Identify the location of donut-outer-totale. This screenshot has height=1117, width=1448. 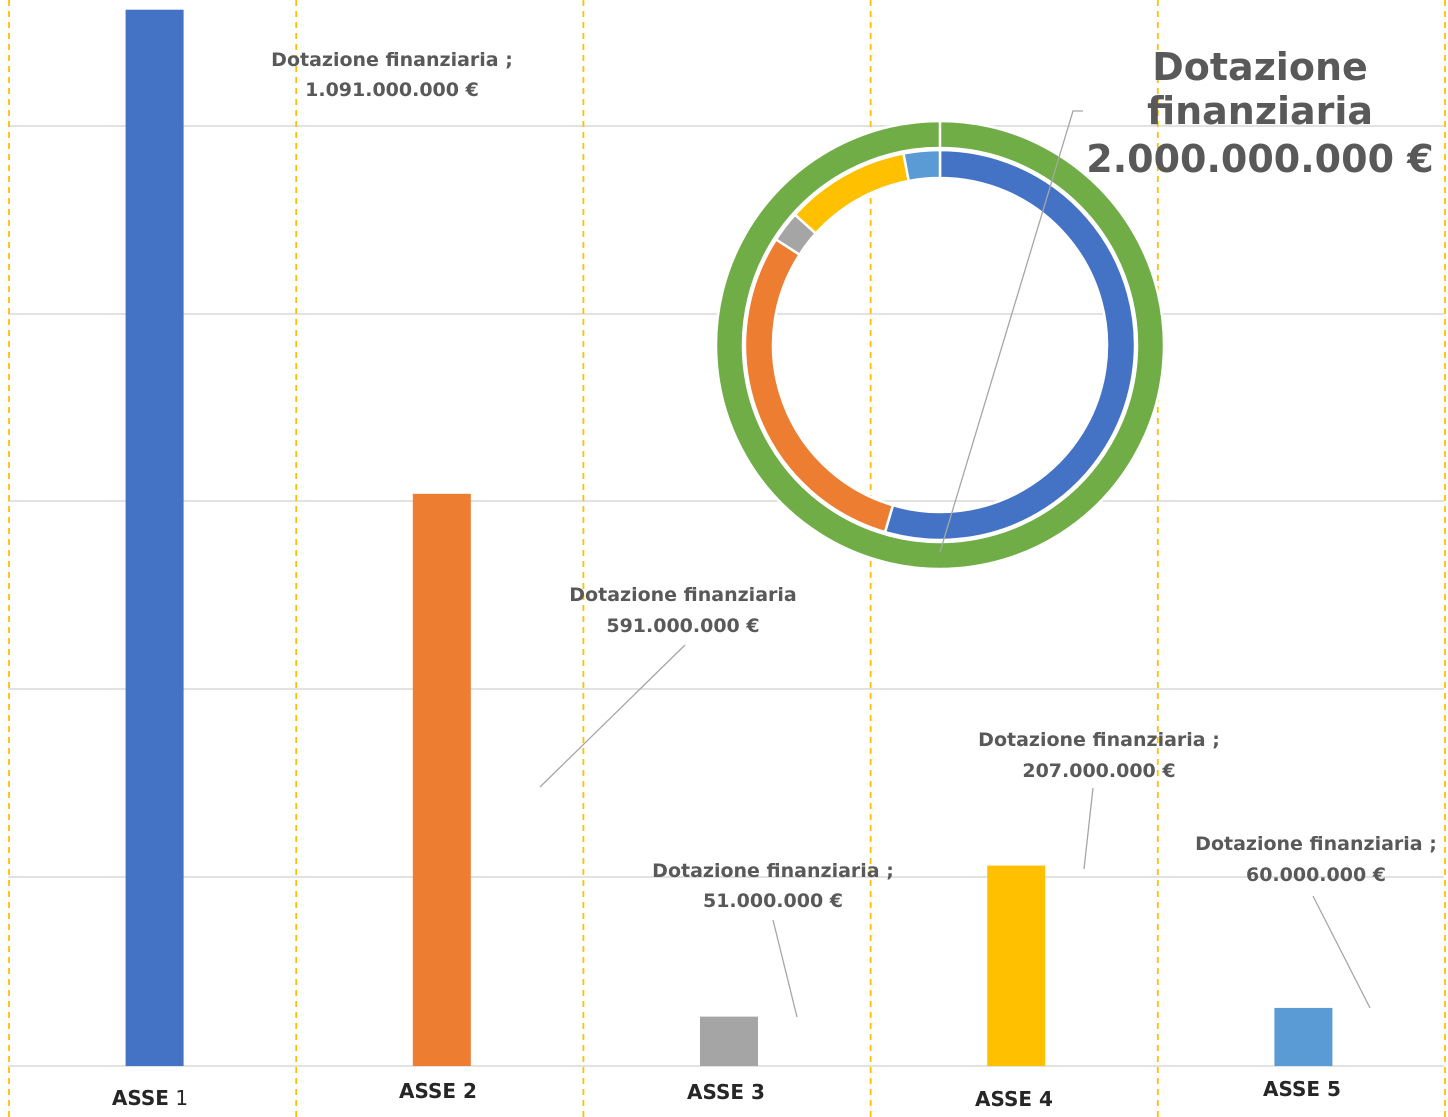
(940, 345).